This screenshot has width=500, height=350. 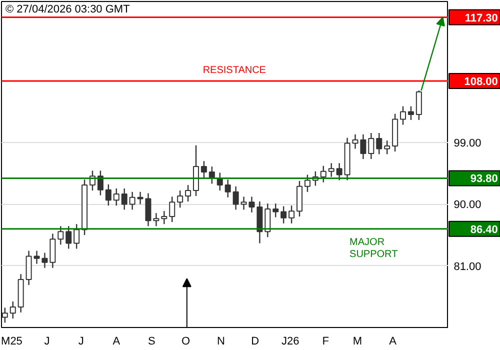 What do you see at coordinates (234, 70) in the screenshot?
I see `annotation: RESISTANCE` at bounding box center [234, 70].